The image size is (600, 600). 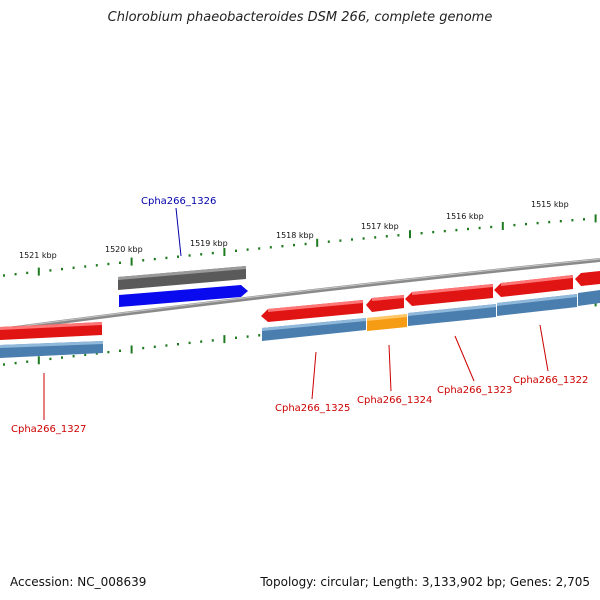 I want to click on scale-label-1519: 1519 kbp, so click(x=209, y=243).